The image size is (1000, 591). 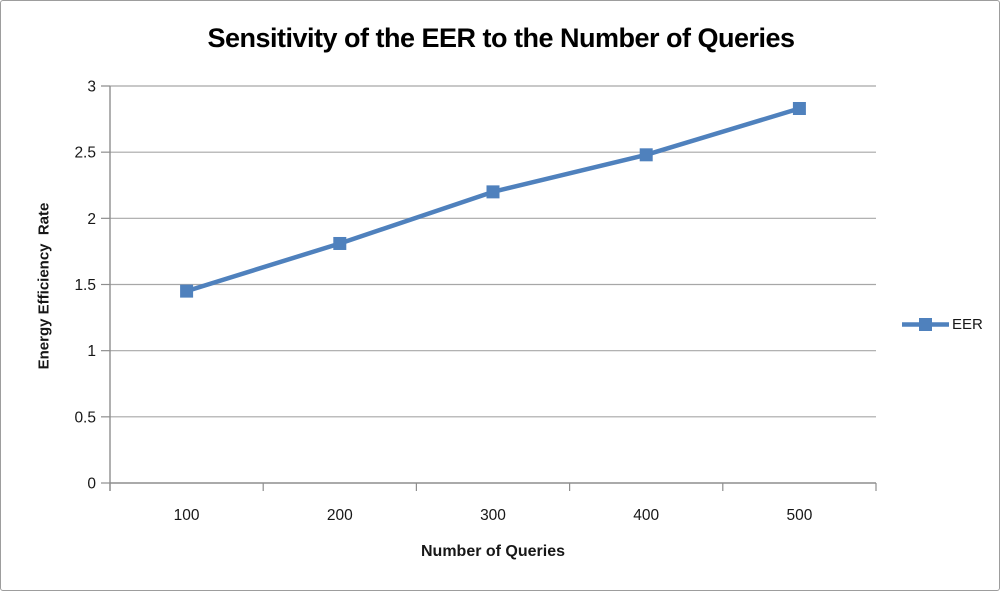 I want to click on legend: EER, so click(x=942, y=324).